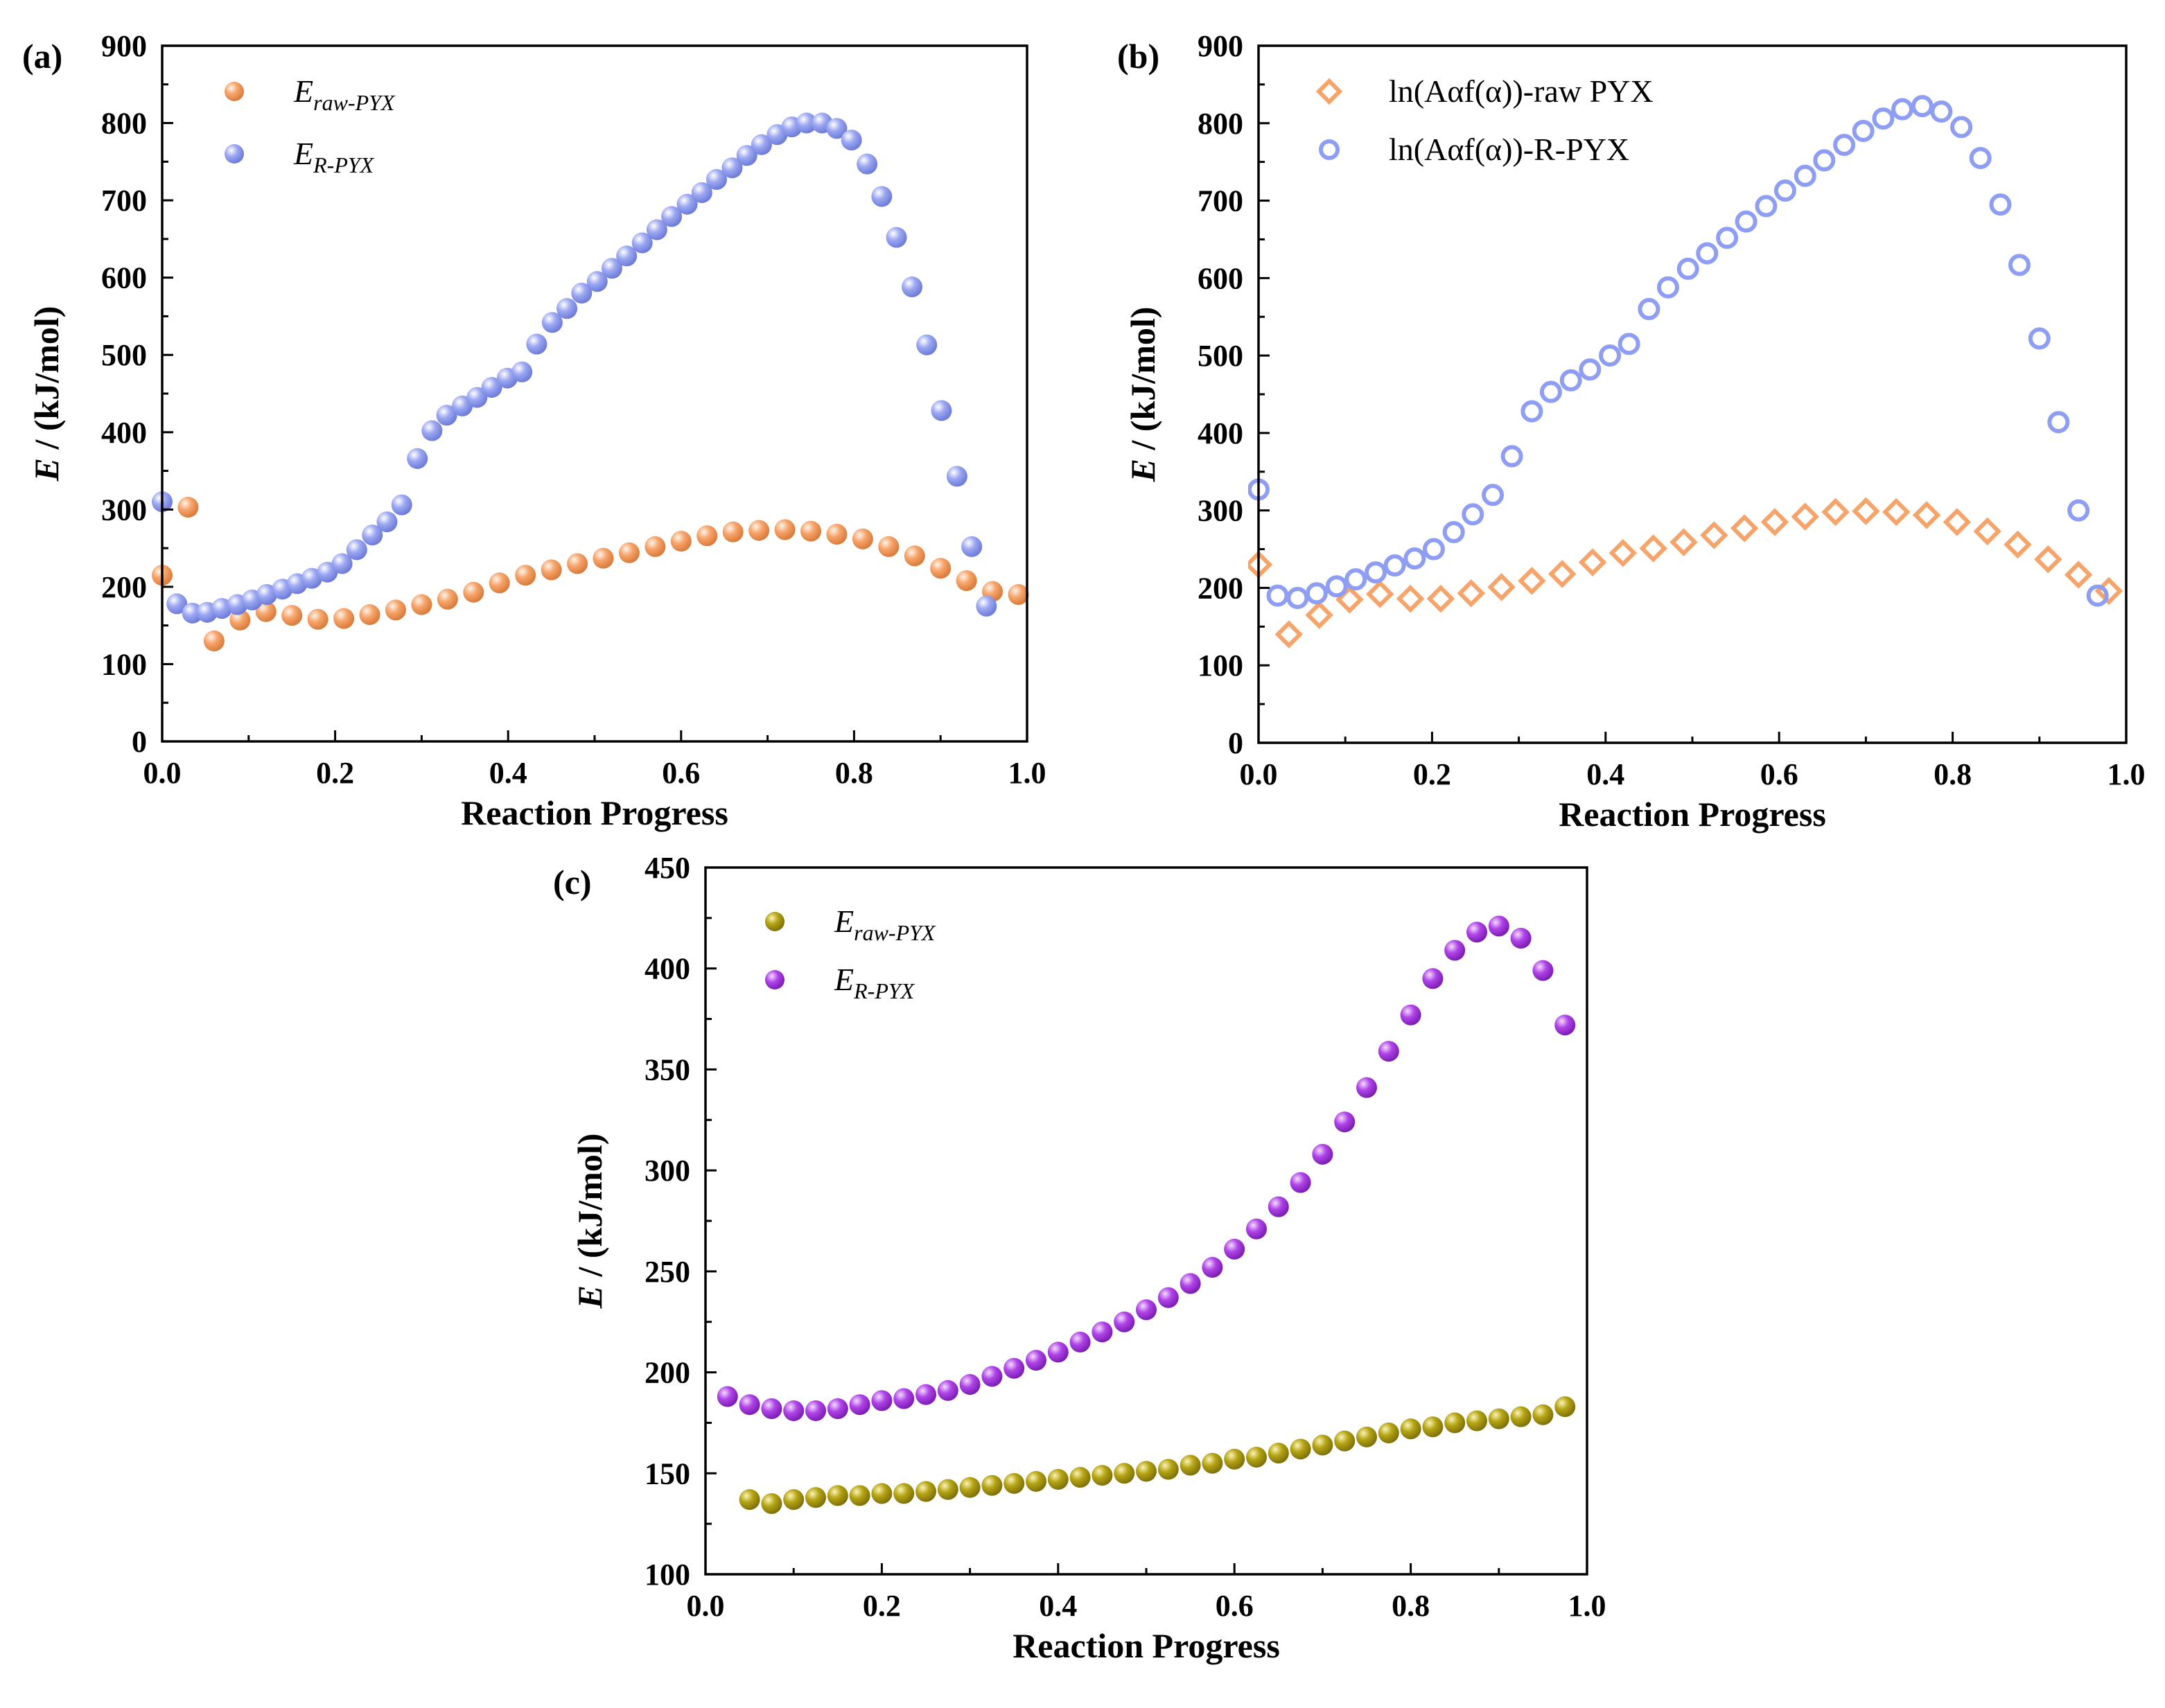  What do you see at coordinates (667, 868) in the screenshot?
I see `y-tick-label-2-7: 450` at bounding box center [667, 868].